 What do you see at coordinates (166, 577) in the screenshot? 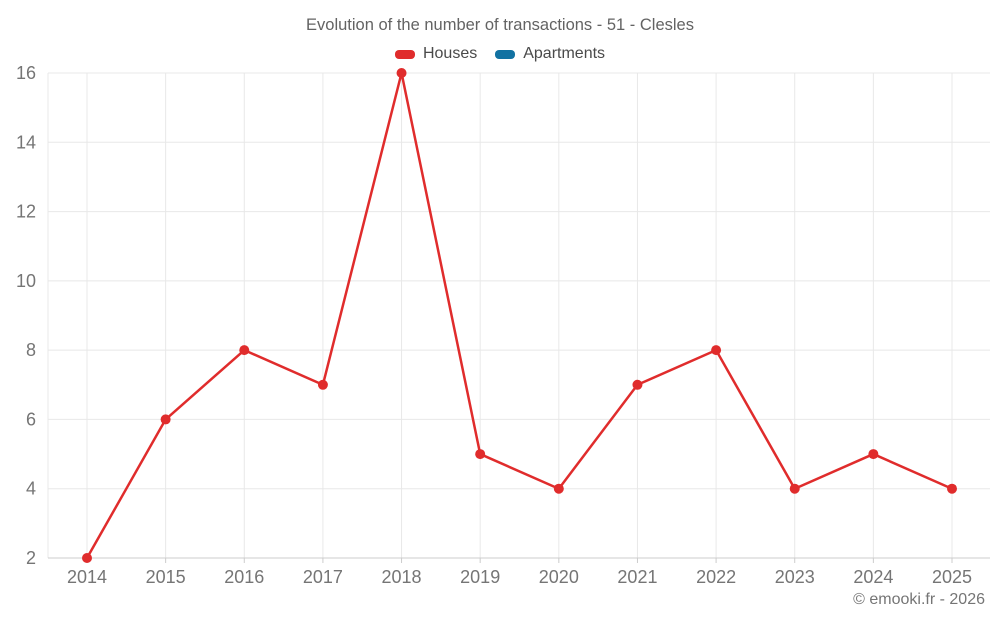
I see `x-tick-label: 2015` at bounding box center [166, 577].